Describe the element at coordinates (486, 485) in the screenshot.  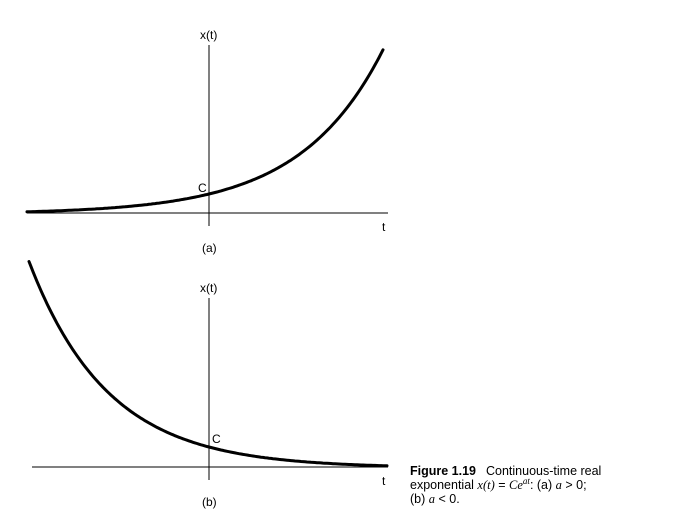
I see `caption-equation-lhs: x(t)` at that location.